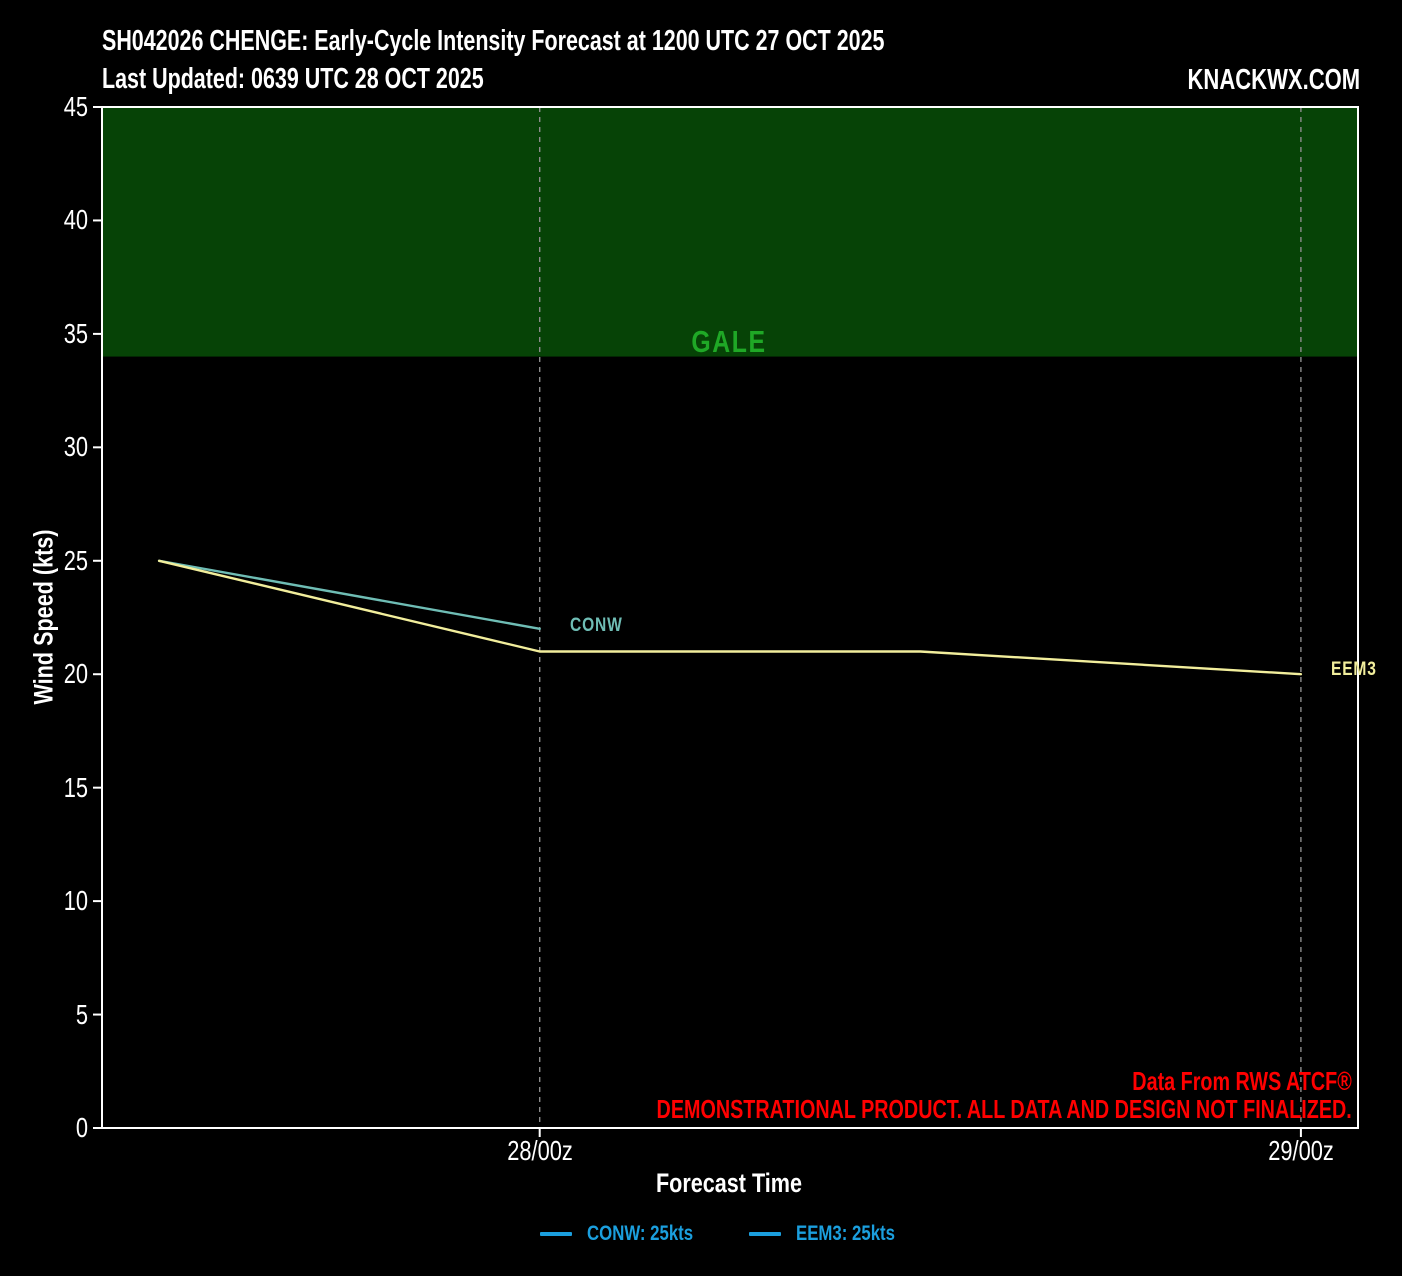  Describe the element at coordinates (81, 1014) in the screenshot. I see `y-tick-5: 5` at that location.